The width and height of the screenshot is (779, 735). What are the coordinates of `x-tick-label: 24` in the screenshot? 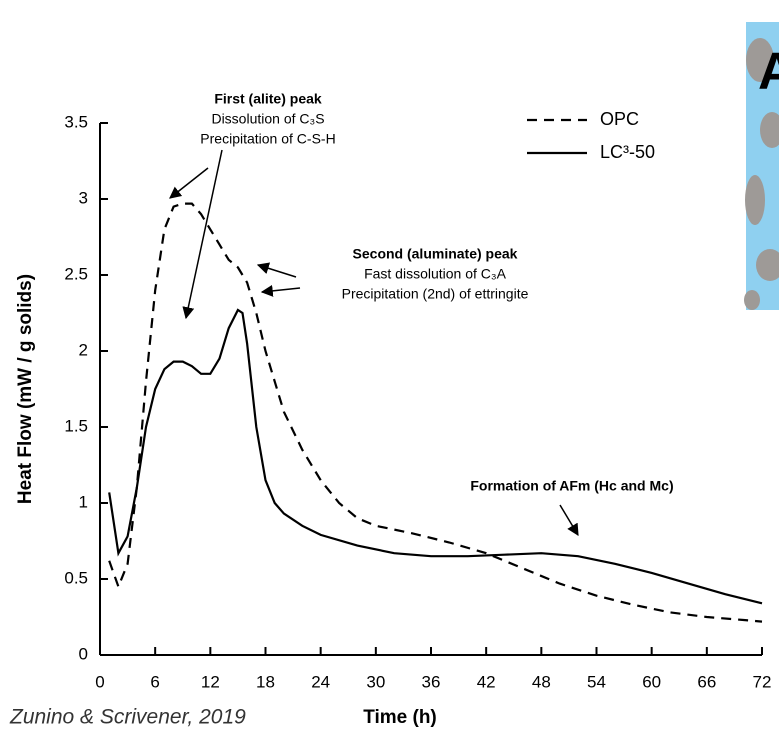 It's located at (320, 681).